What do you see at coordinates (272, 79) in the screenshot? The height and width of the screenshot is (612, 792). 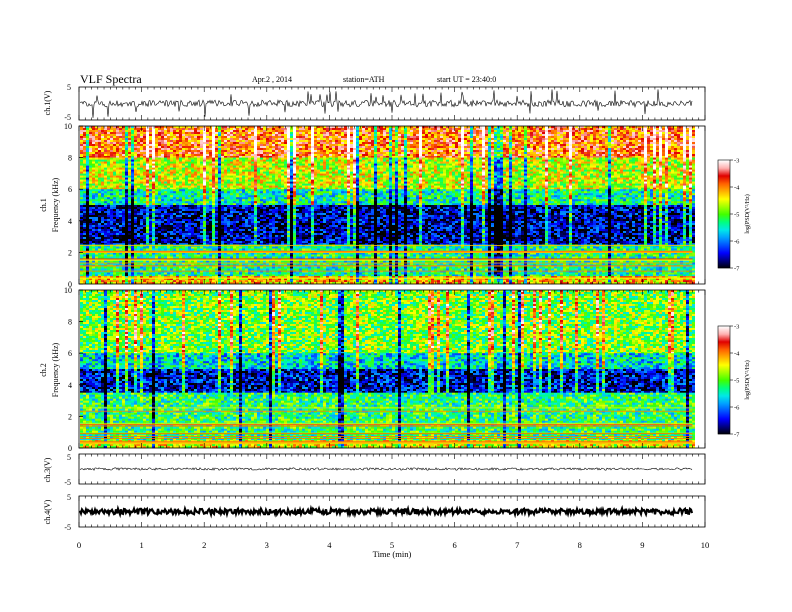 I see `date-label: Apr.2 , 2014` at bounding box center [272, 79].